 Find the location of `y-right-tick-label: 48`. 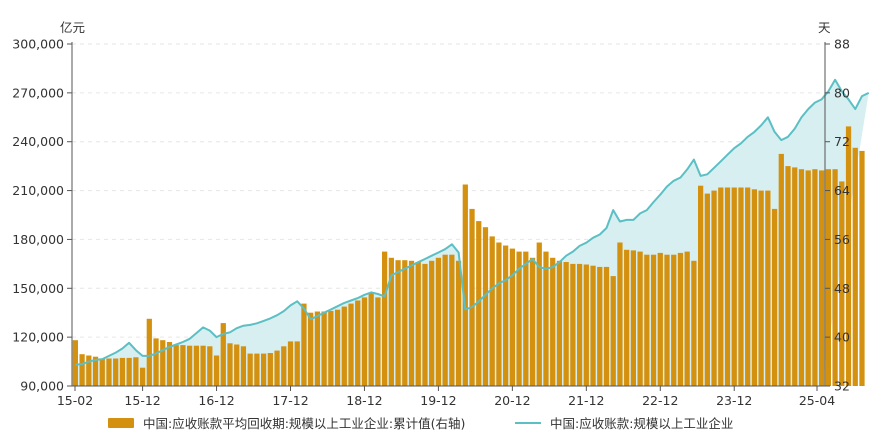

y-right-tick-label: 48 is located at coordinates (842, 288).